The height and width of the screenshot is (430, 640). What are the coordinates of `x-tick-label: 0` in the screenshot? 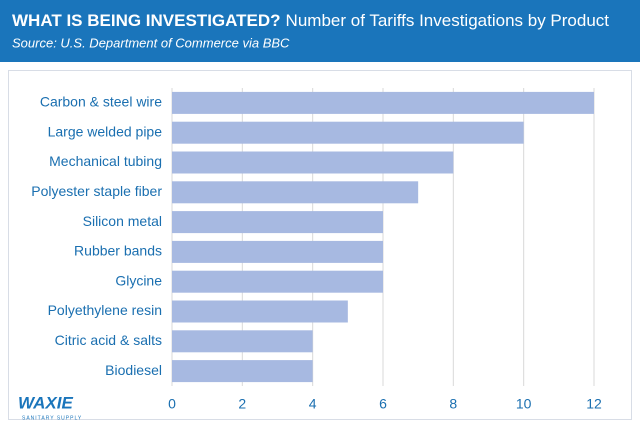 It's located at (172, 404).